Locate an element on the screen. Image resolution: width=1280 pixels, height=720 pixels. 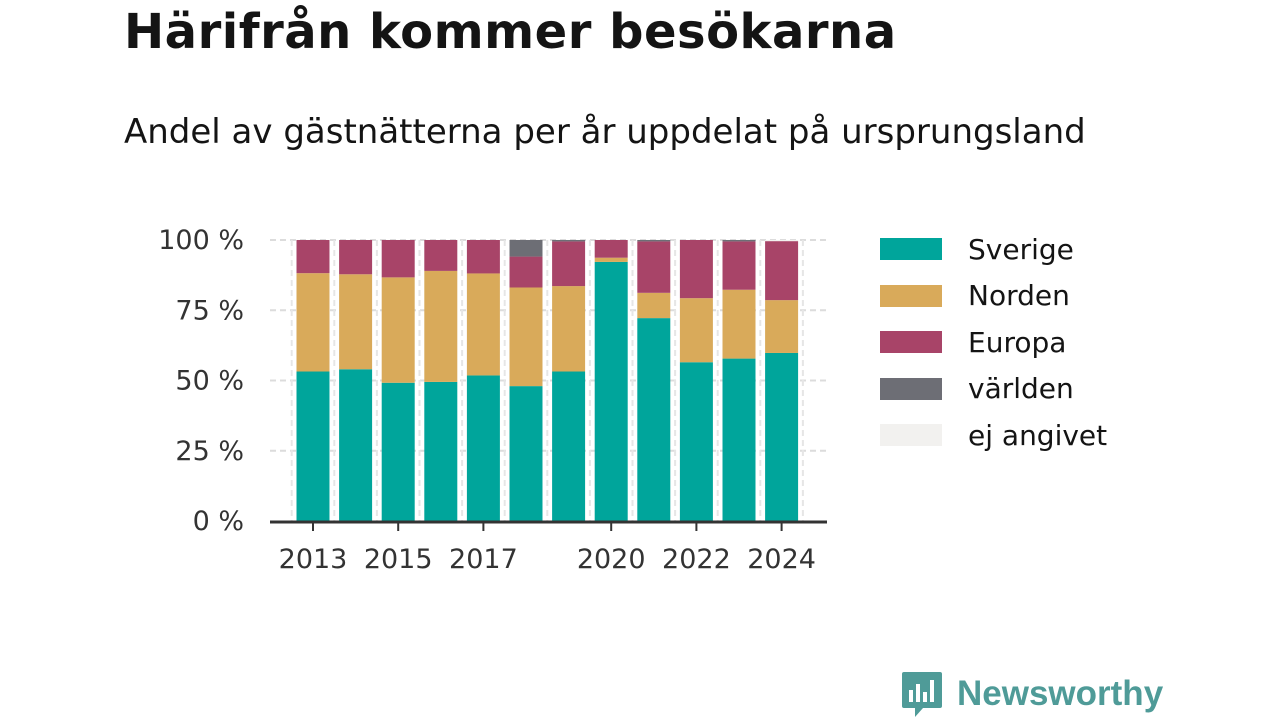
bar-segment-Europa-2022 is located at coordinates (696, 269).